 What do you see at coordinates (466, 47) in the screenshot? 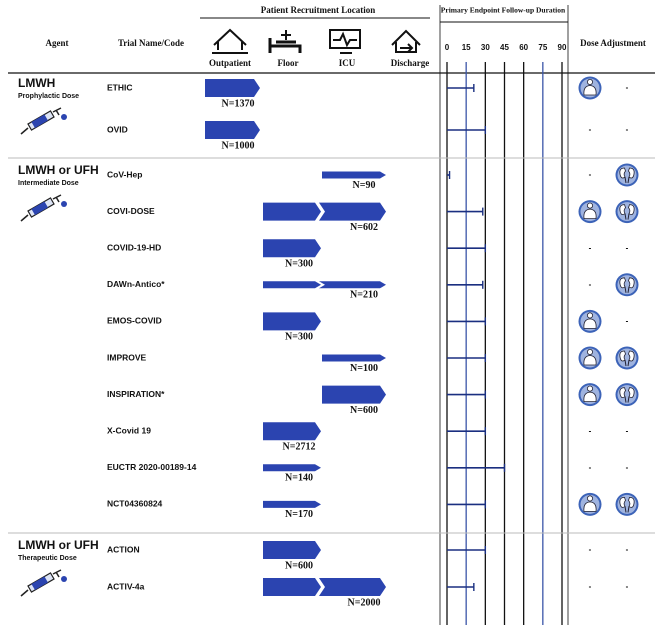
I see `followup-tick-label: 15` at bounding box center [466, 47].